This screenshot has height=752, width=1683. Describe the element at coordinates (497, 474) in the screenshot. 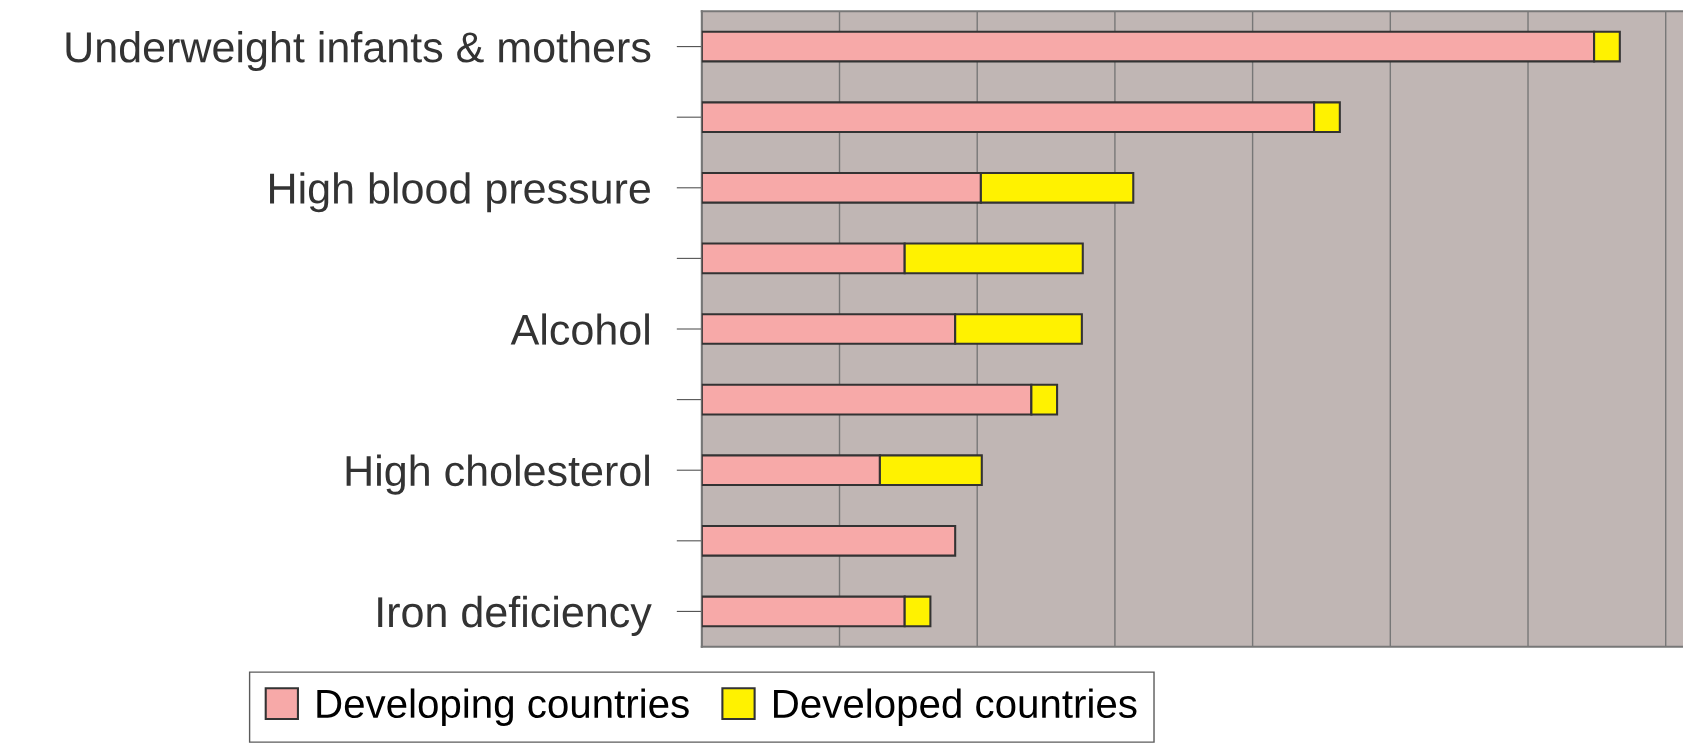

I see `y-tick-label: High cholesterol` at that location.